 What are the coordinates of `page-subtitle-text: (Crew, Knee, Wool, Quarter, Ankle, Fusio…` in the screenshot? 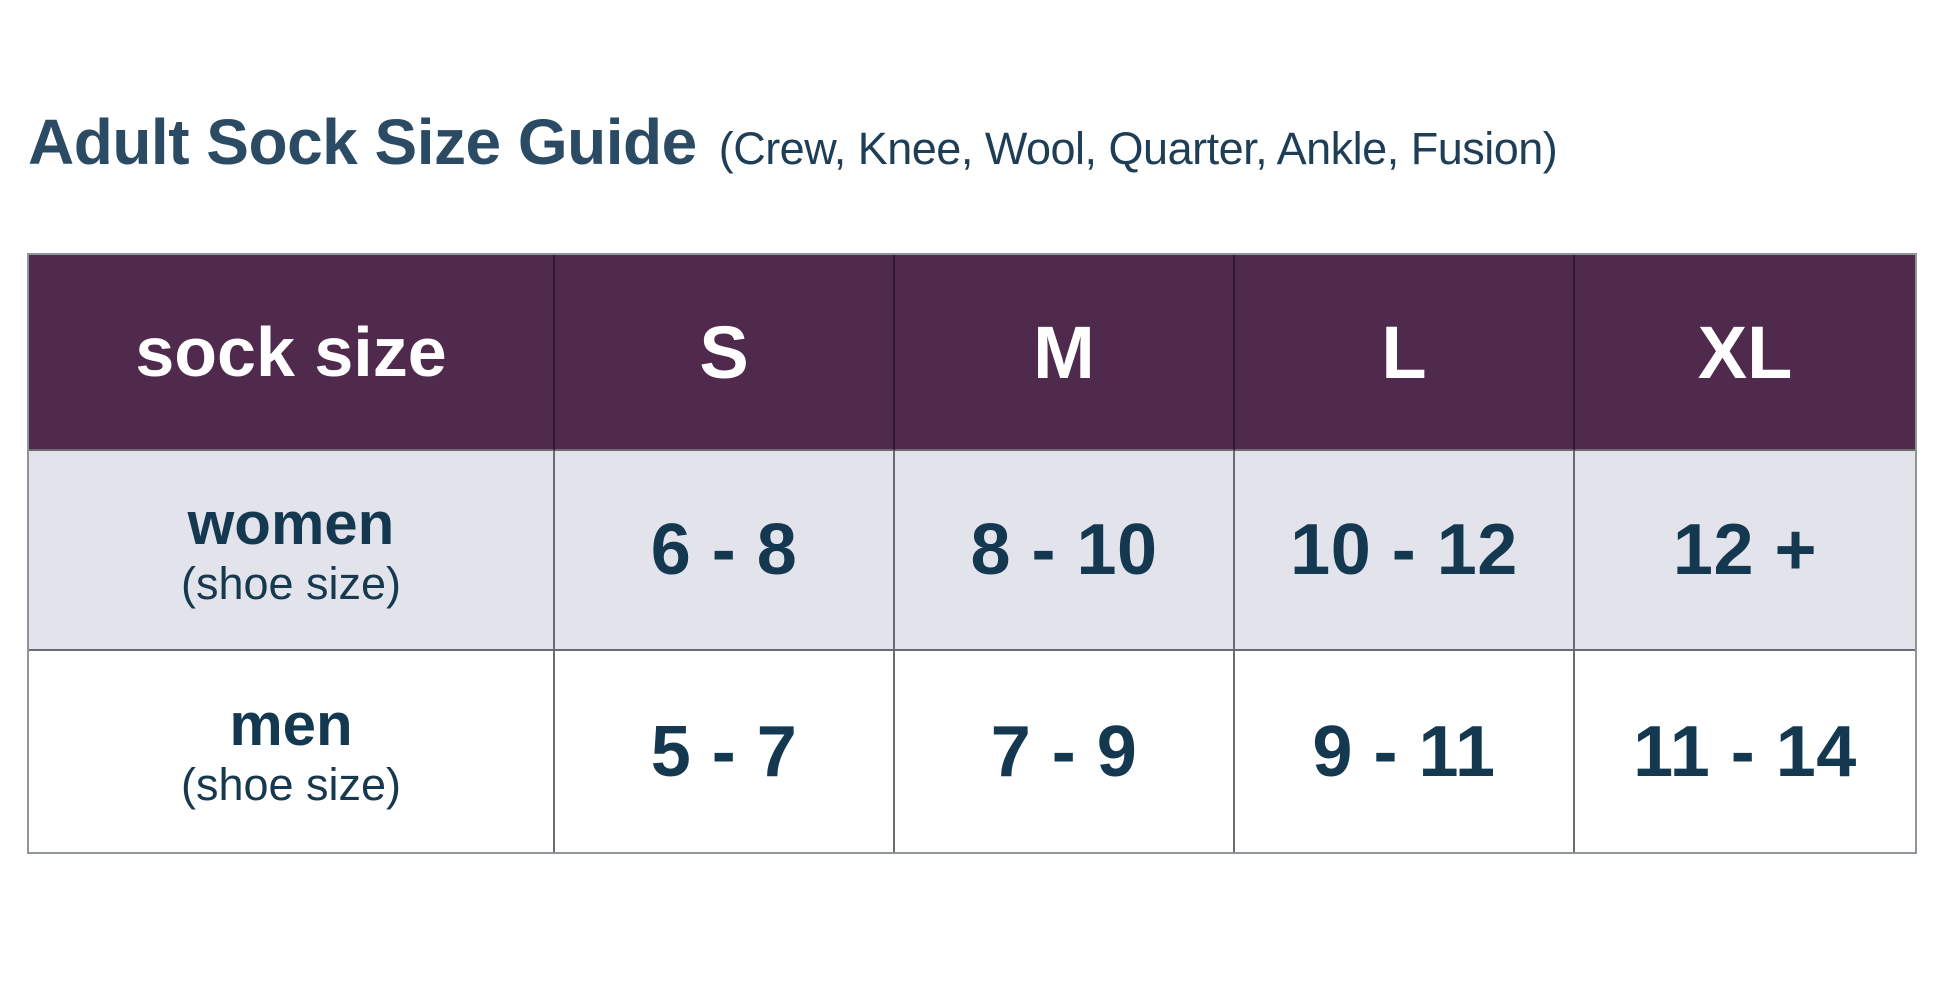 It's located at (1138, 148).